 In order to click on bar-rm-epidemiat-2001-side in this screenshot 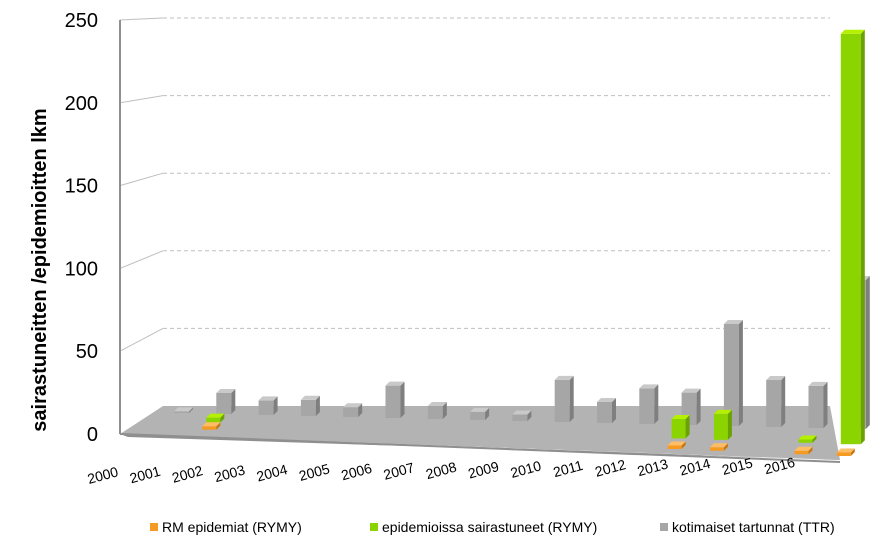, I will do `click(218, 426)`.